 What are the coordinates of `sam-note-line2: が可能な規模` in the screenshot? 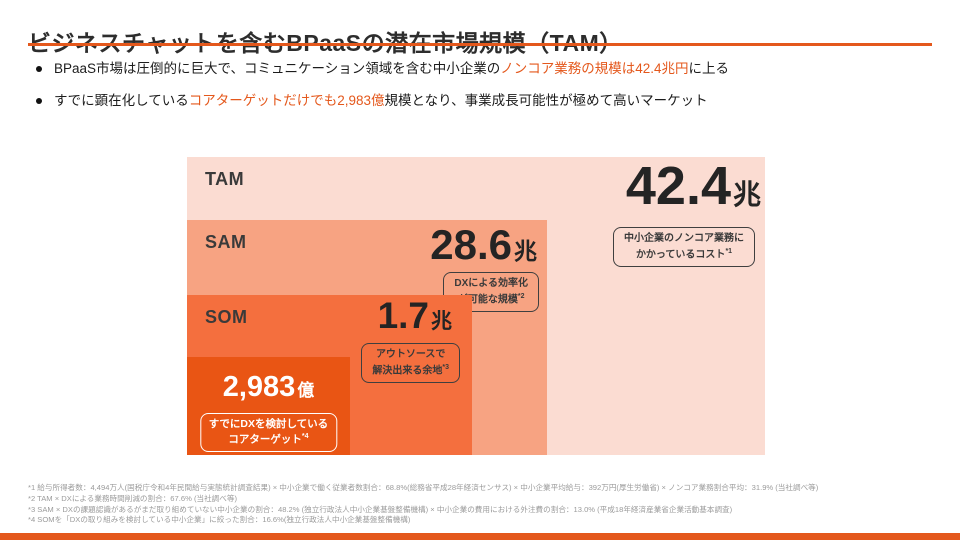 It's located at (487, 299).